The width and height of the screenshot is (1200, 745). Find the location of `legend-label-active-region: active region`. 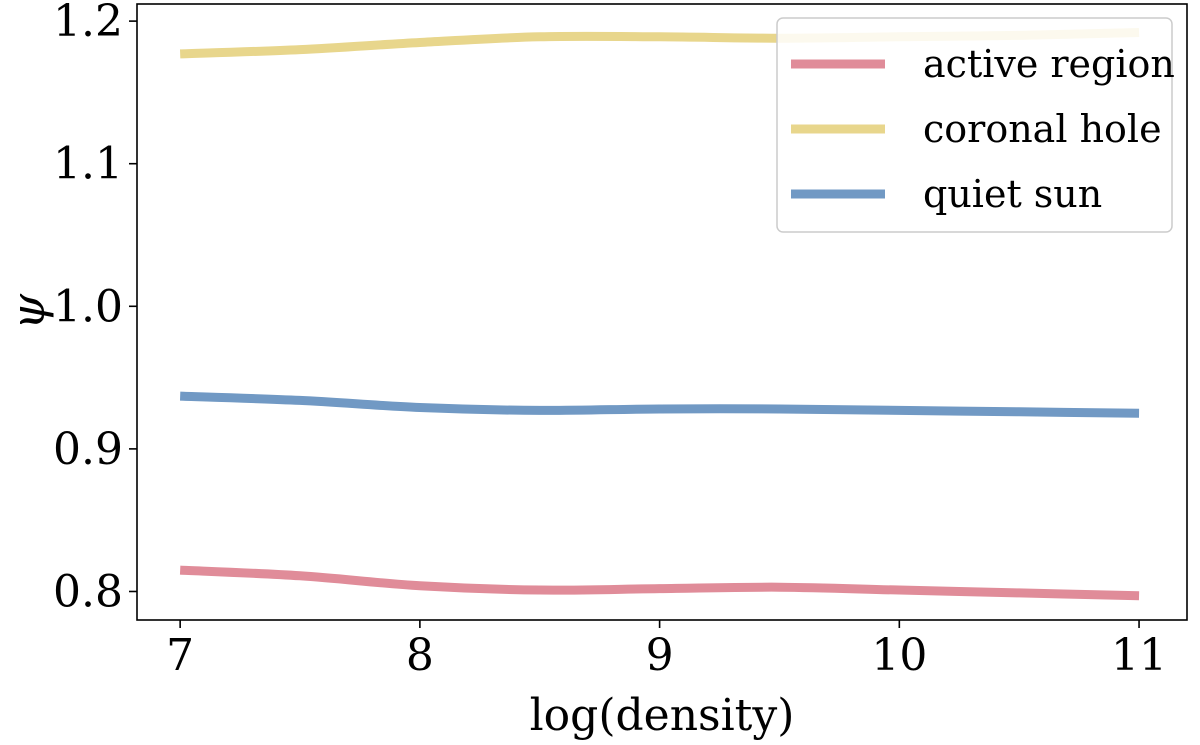

legend-label-active-region: active region is located at coordinates (1049, 64).